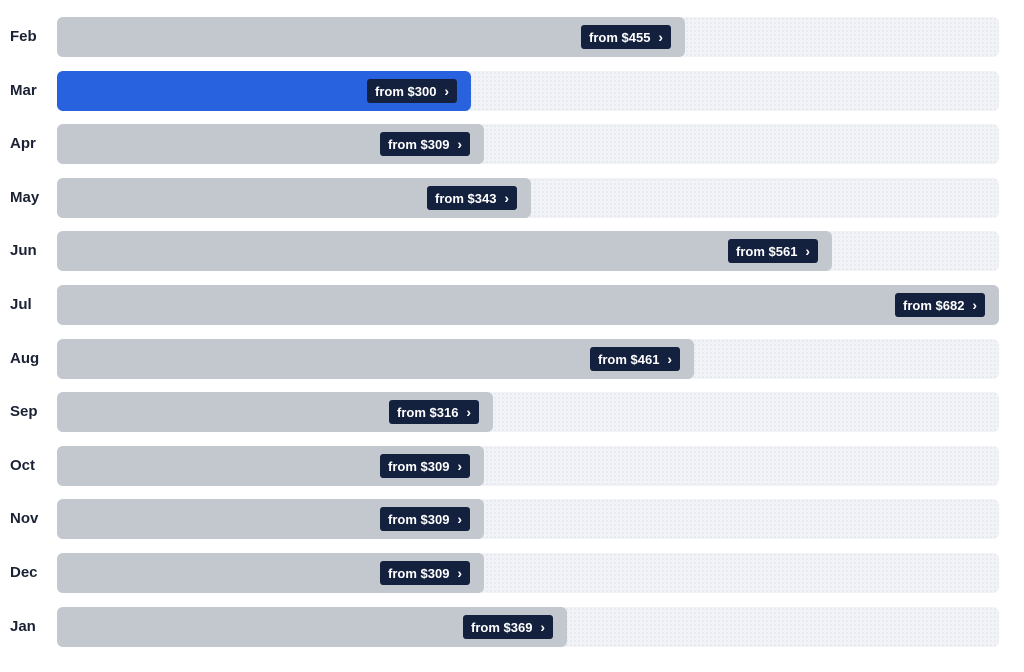 The height and width of the screenshot is (672, 1024). What do you see at coordinates (25, 358) in the screenshot?
I see `month-label: Aug` at bounding box center [25, 358].